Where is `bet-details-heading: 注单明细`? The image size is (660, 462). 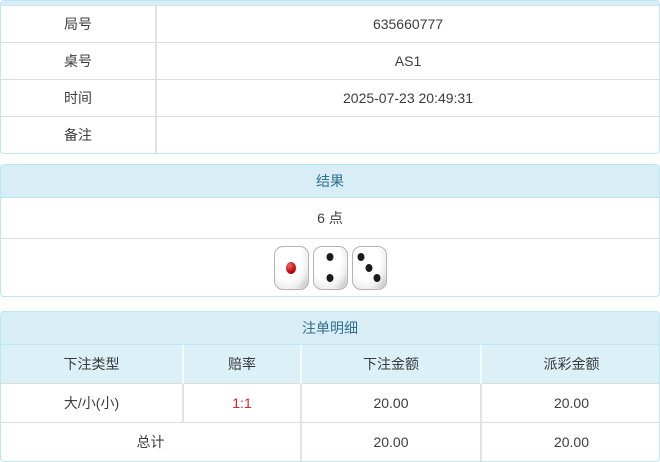
bet-details-heading: 注单明细 is located at coordinates (330, 328).